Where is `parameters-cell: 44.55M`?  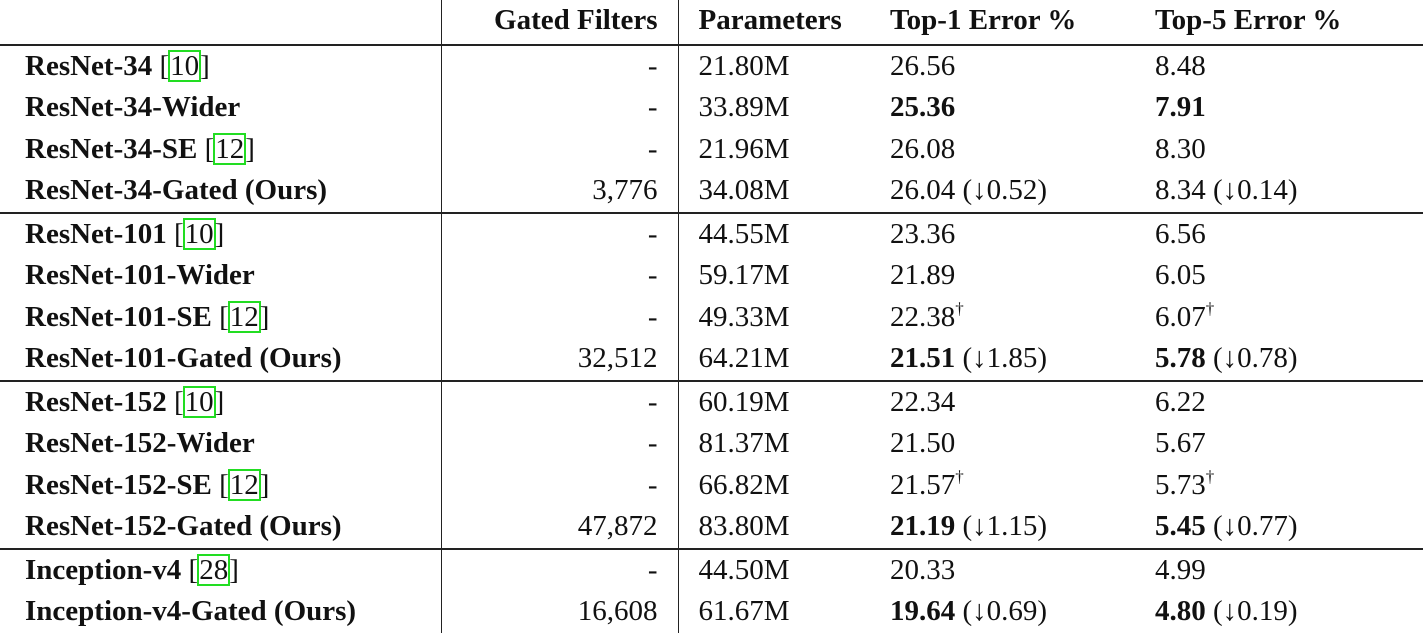
parameters-cell: 44.55M is located at coordinates (784, 233).